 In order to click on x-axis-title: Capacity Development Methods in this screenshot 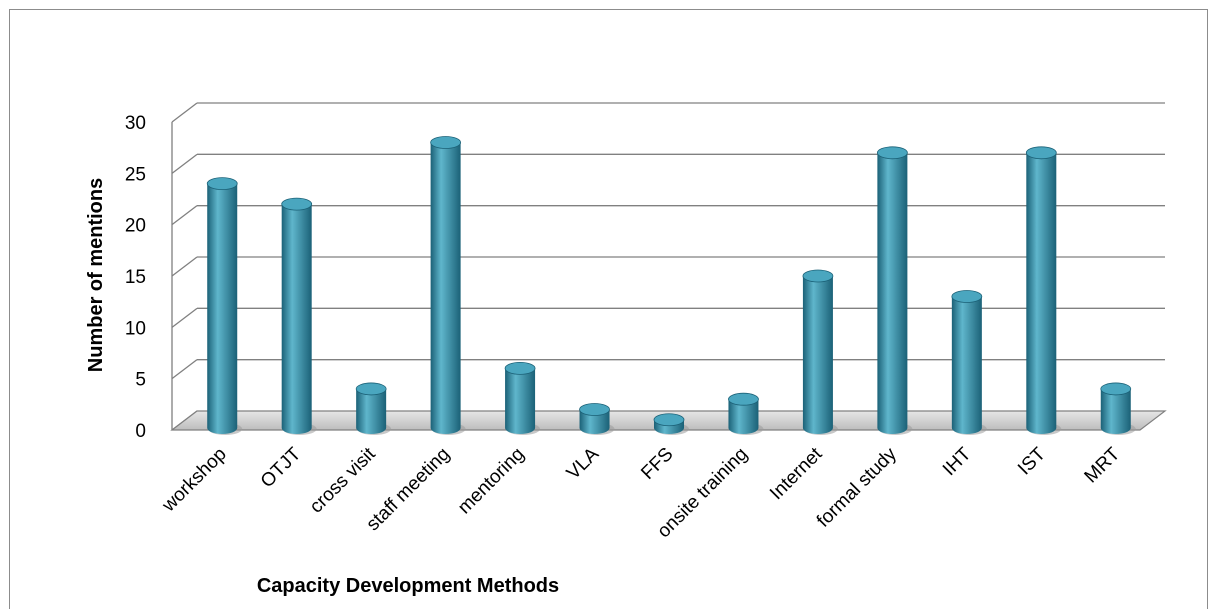, I will do `click(408, 586)`.